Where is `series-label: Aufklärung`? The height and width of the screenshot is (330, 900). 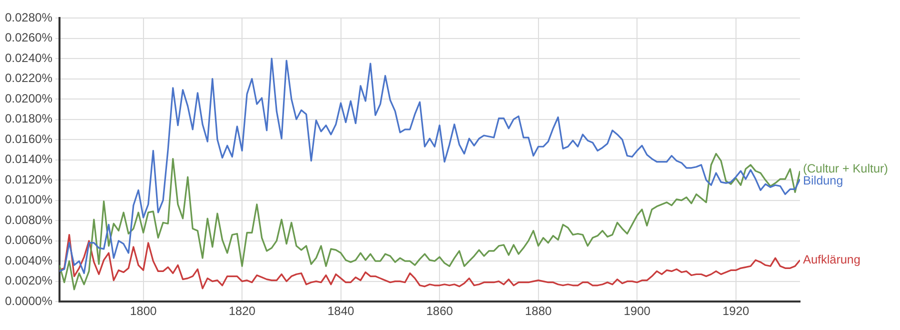
series-label: Aufklärung is located at coordinates (831, 259).